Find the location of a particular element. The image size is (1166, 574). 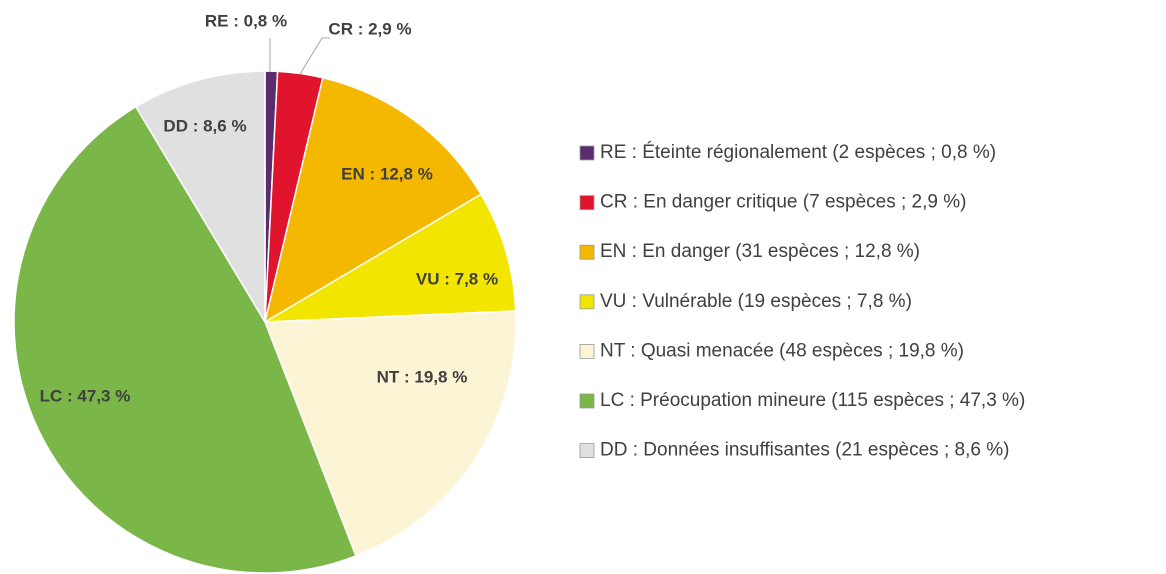

value-label: EN : 12,8 % is located at coordinates (387, 173).